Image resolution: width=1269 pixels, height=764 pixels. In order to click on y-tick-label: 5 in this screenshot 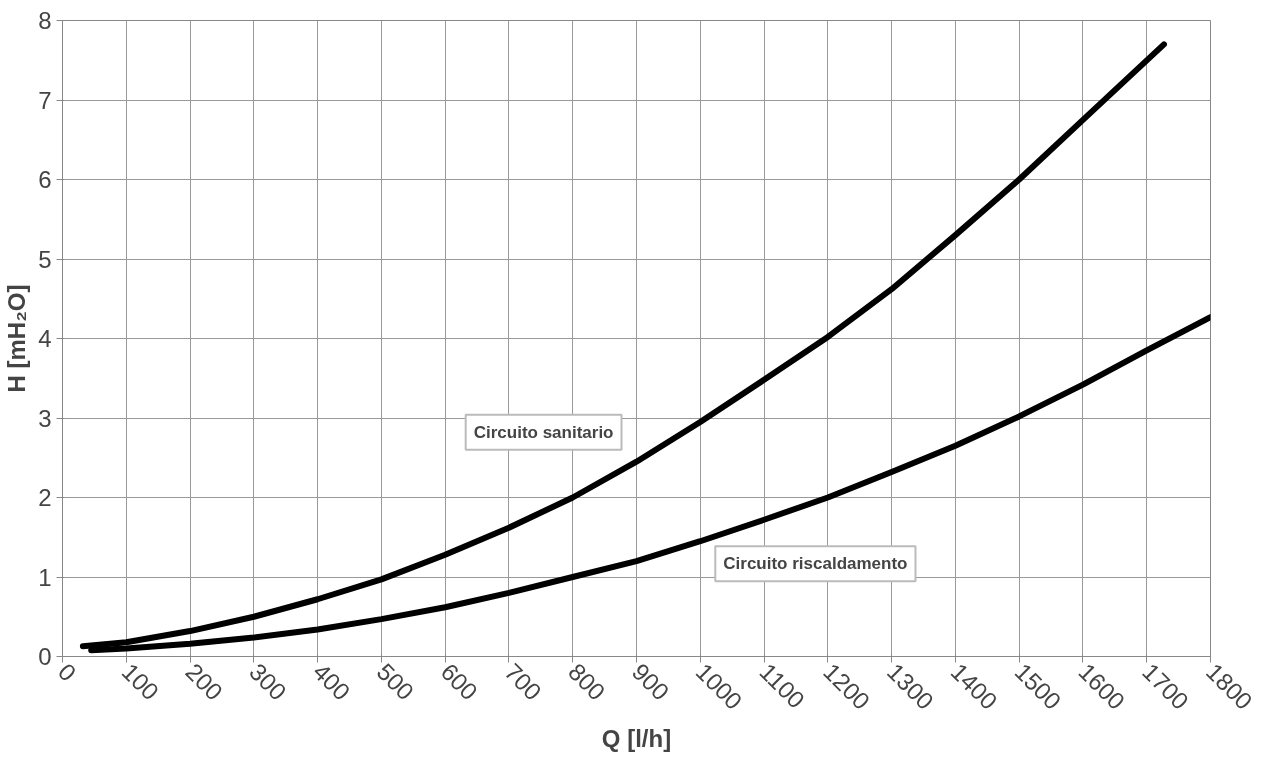, I will do `click(45, 259)`.